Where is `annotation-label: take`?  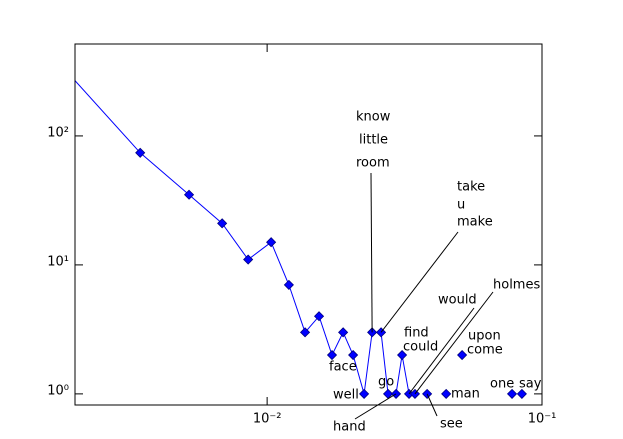 annotation-label: take is located at coordinates (471, 187).